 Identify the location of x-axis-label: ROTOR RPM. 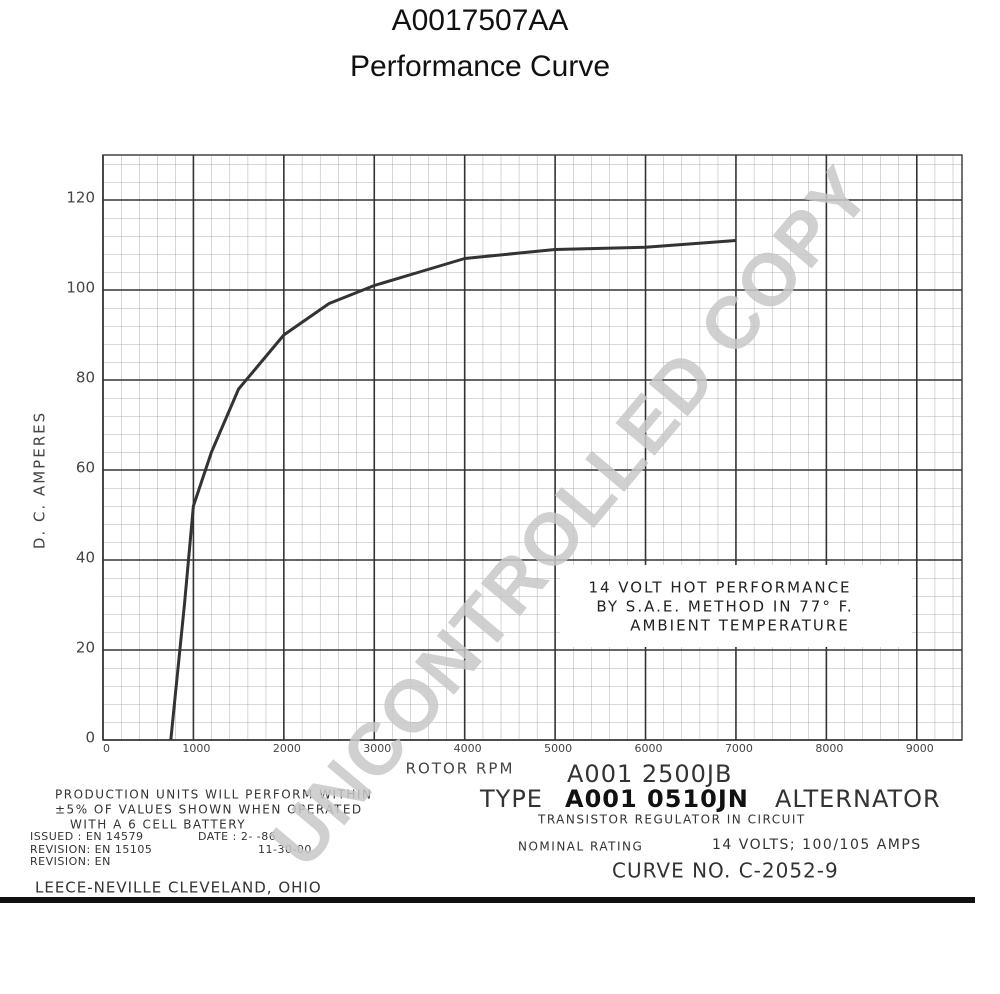
(460, 769).